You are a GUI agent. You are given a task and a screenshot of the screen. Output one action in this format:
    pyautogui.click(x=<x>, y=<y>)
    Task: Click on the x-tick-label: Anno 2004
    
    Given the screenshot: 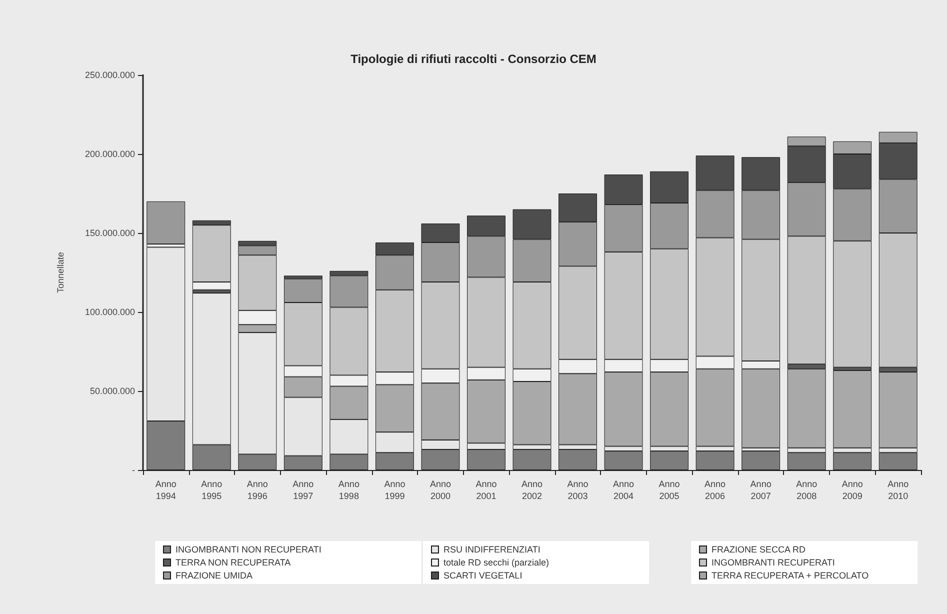 What is the action you would take?
    pyautogui.click(x=623, y=490)
    